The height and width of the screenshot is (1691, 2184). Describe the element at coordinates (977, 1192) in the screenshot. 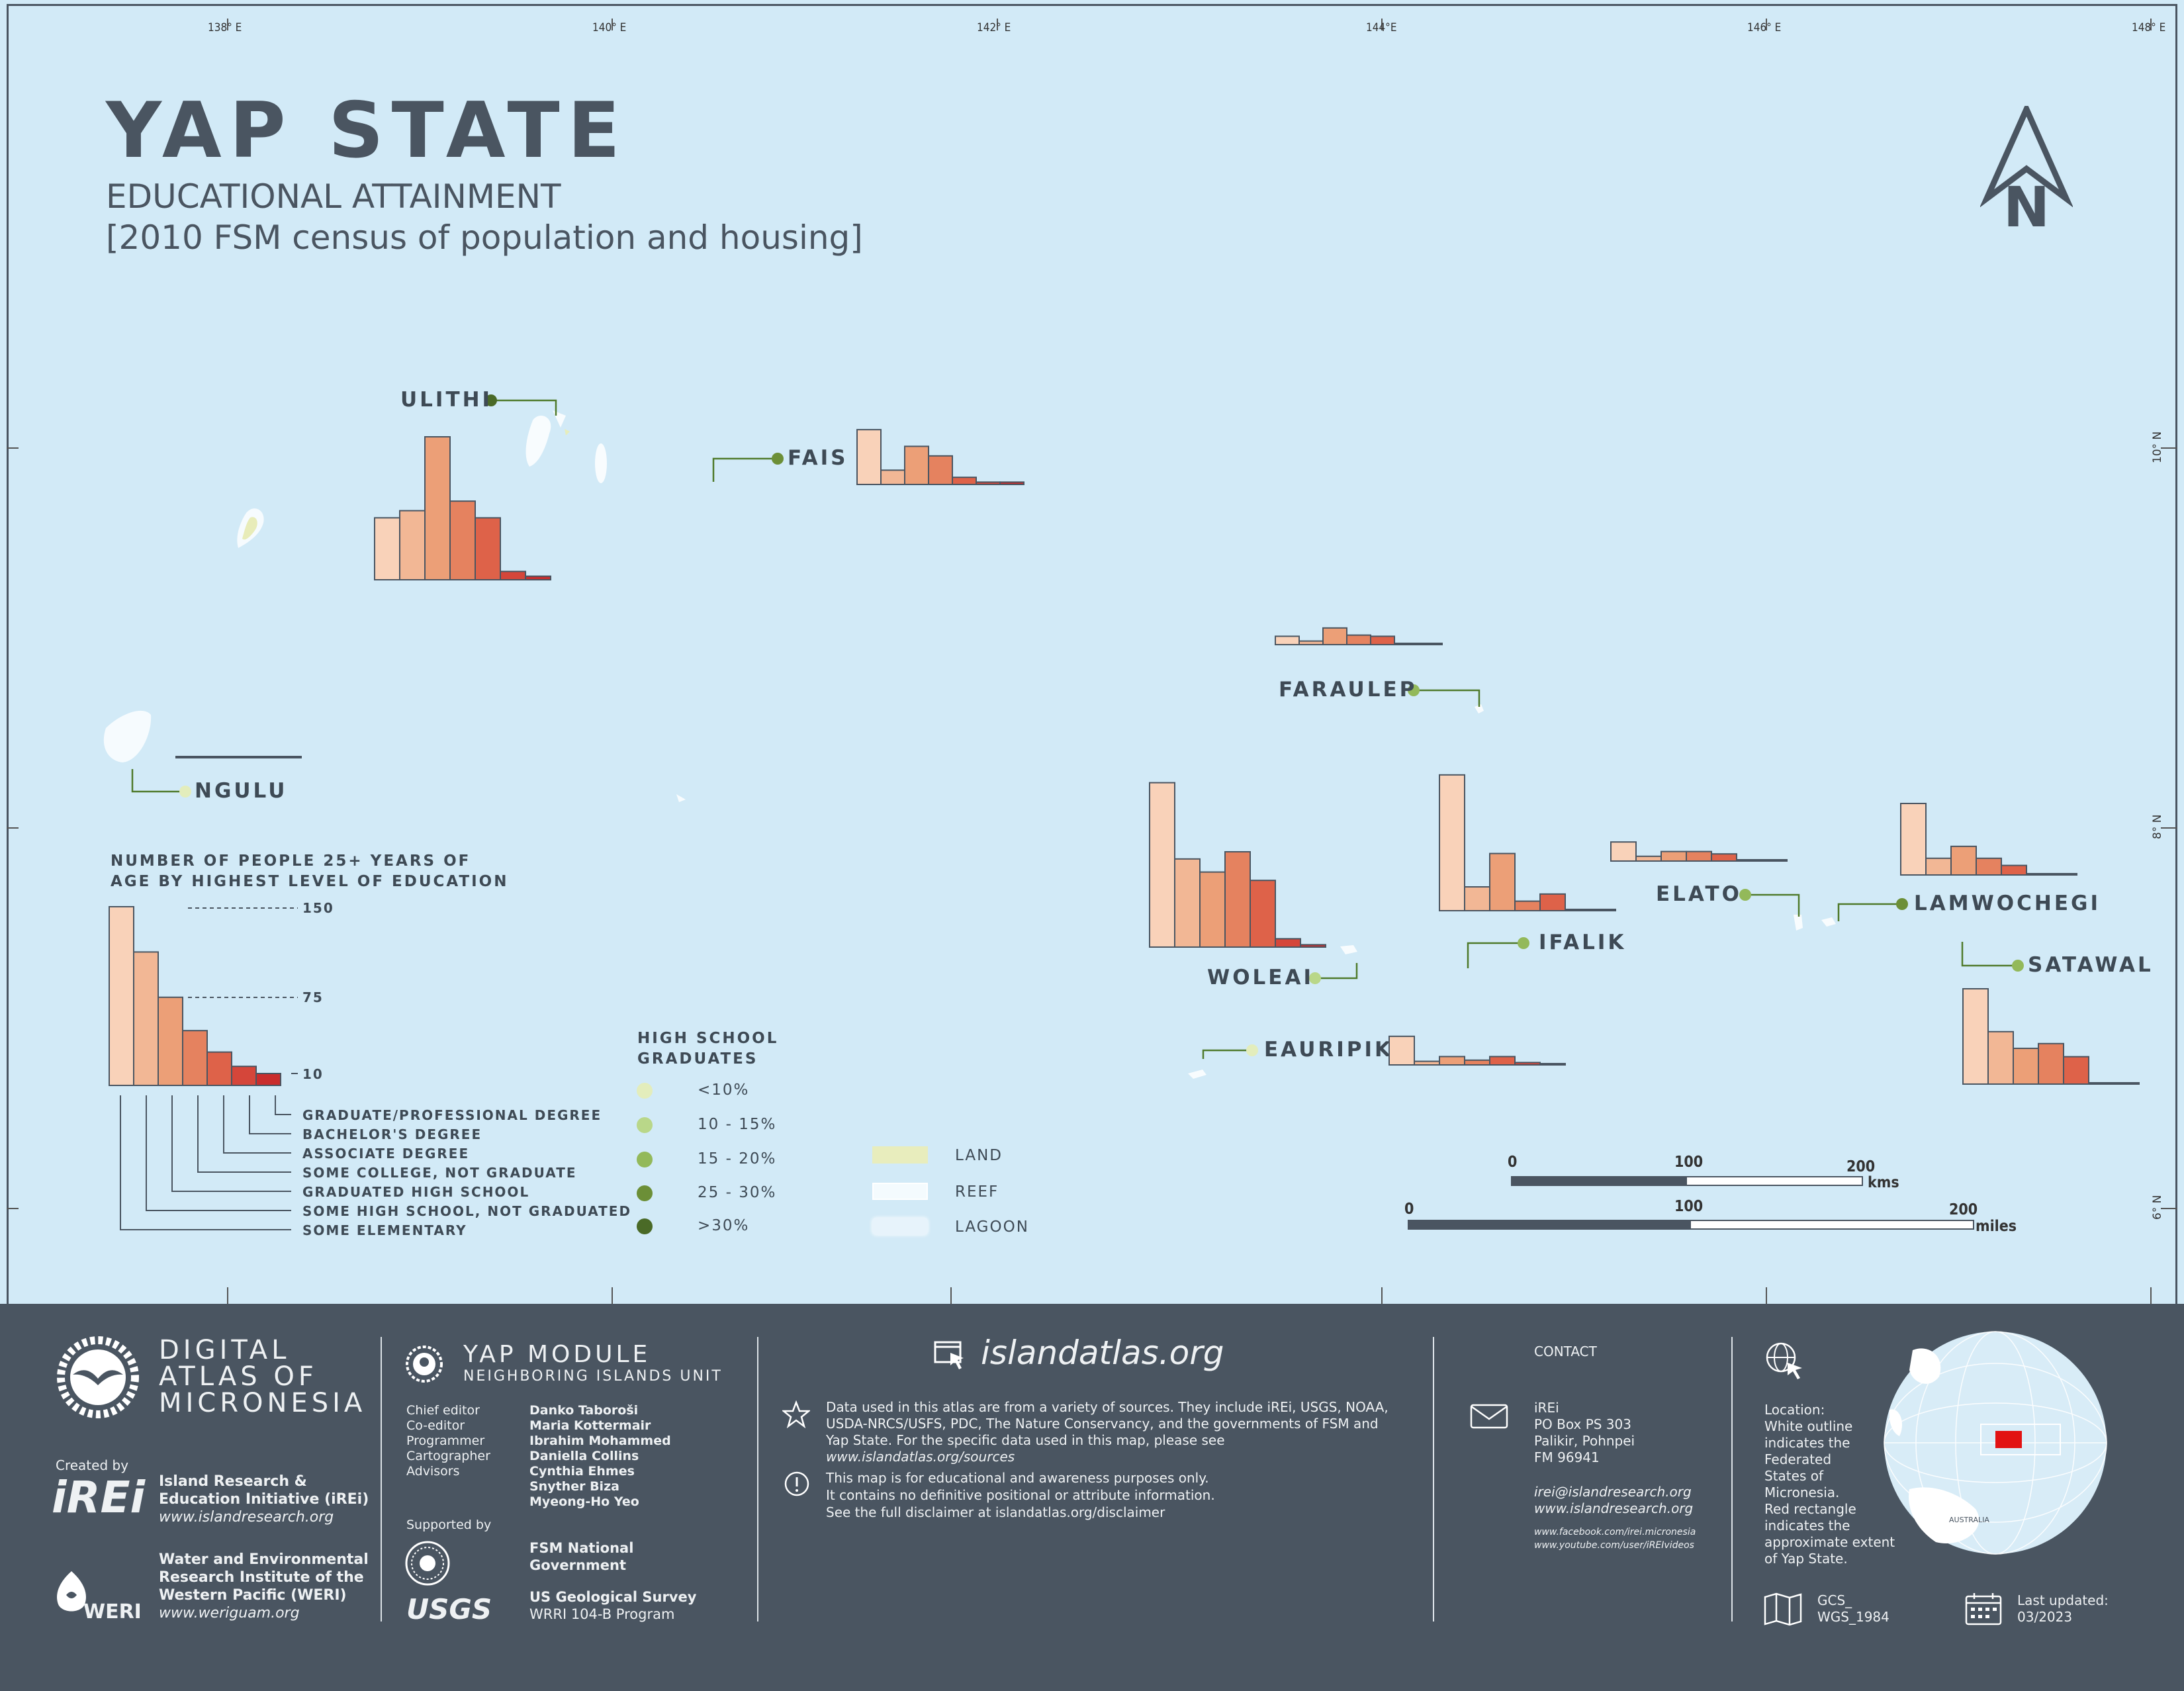

I see `reef-label: REEF` at that location.